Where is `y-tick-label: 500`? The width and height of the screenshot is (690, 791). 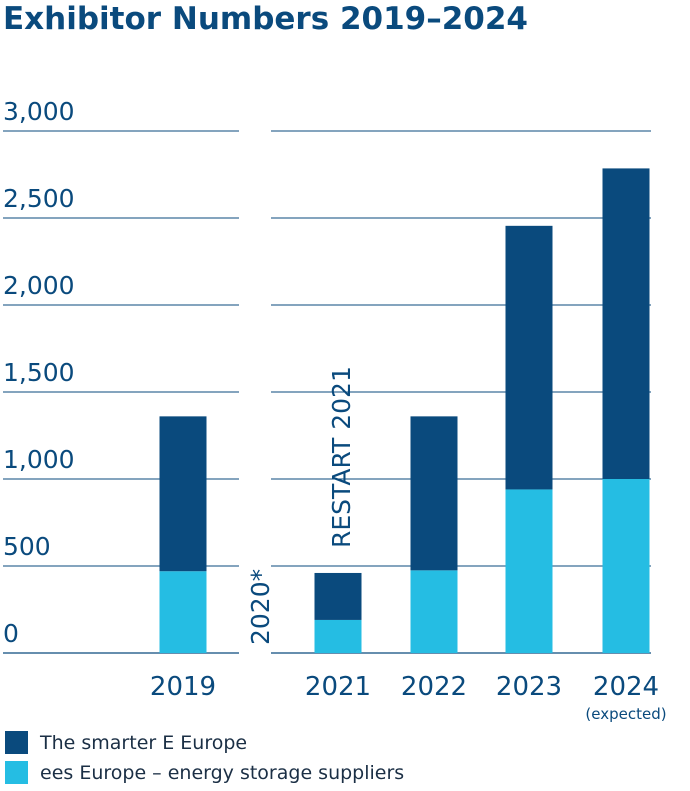 y-tick-label: 500 is located at coordinates (27, 546).